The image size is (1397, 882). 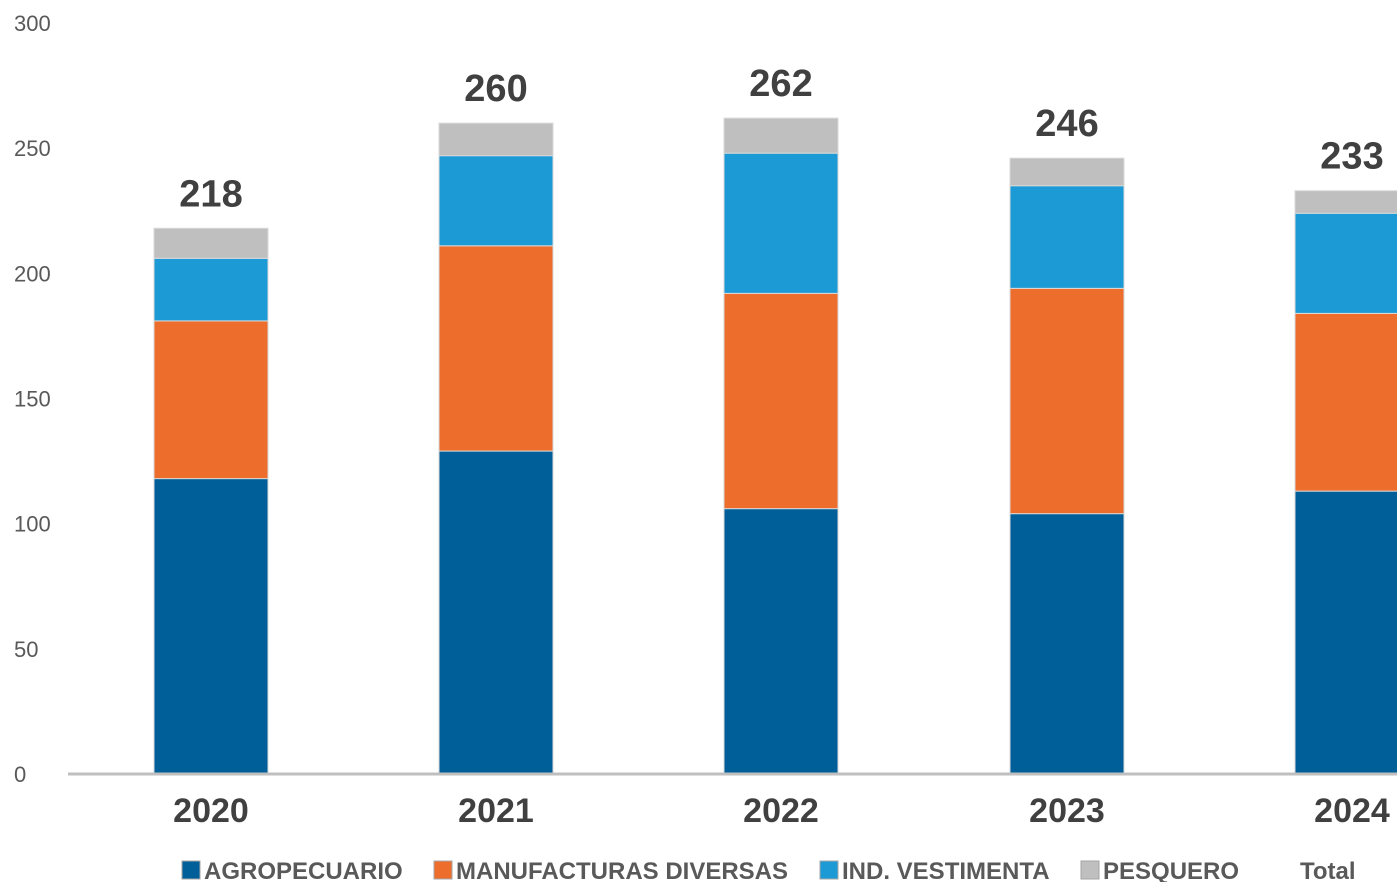 What do you see at coordinates (26, 649) in the screenshot?
I see `y-tick-label-50: 50` at bounding box center [26, 649].